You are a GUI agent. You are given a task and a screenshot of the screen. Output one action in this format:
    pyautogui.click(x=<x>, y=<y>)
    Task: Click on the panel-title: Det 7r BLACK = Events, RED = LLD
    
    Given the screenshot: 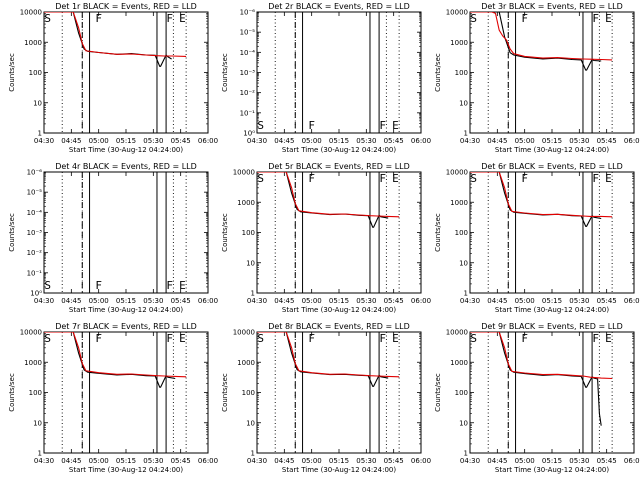 What is the action you would take?
    pyautogui.click(x=126, y=326)
    